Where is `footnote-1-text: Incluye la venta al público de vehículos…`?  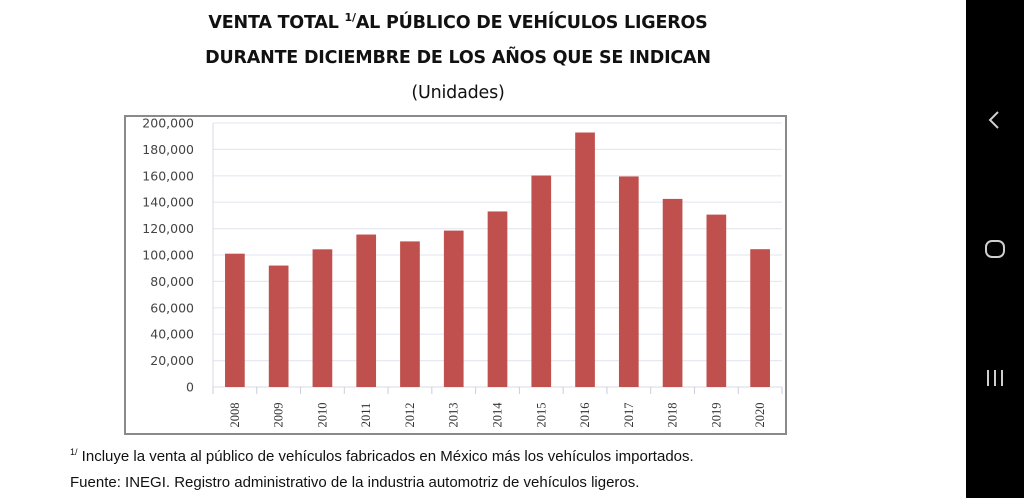 footnote-1-text: Incluye la venta al público de vehículos… is located at coordinates (385, 456).